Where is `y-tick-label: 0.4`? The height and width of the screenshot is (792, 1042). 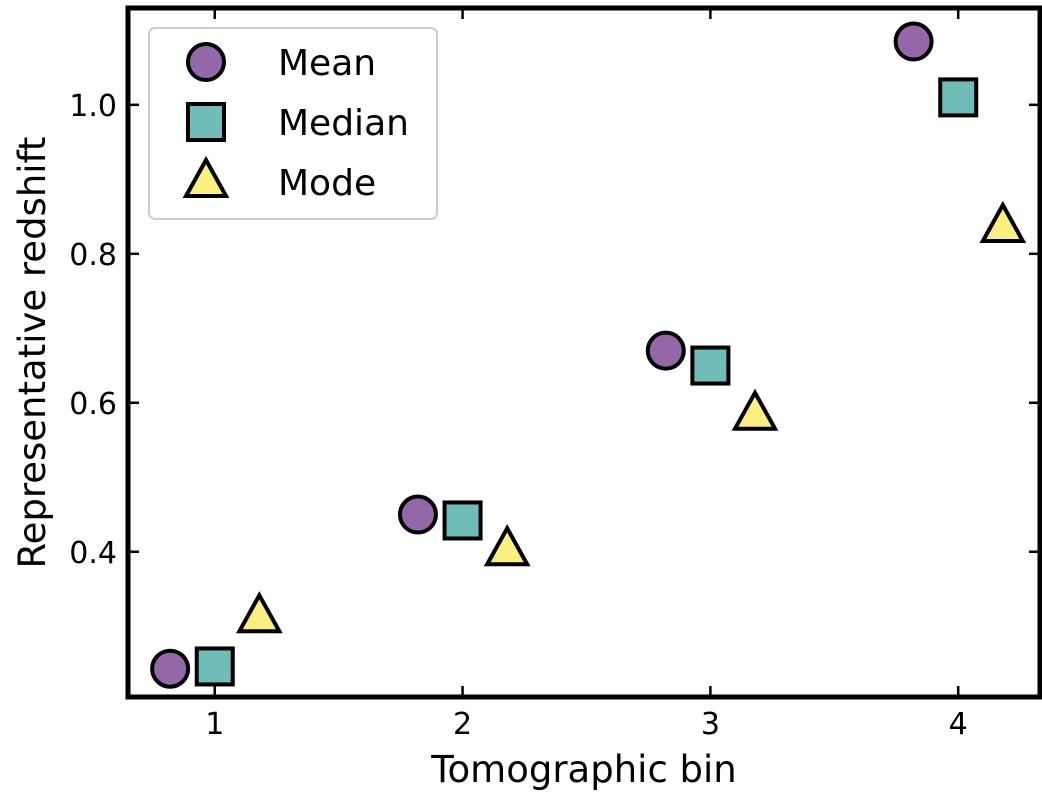 y-tick-label: 0.4 is located at coordinates (93, 553).